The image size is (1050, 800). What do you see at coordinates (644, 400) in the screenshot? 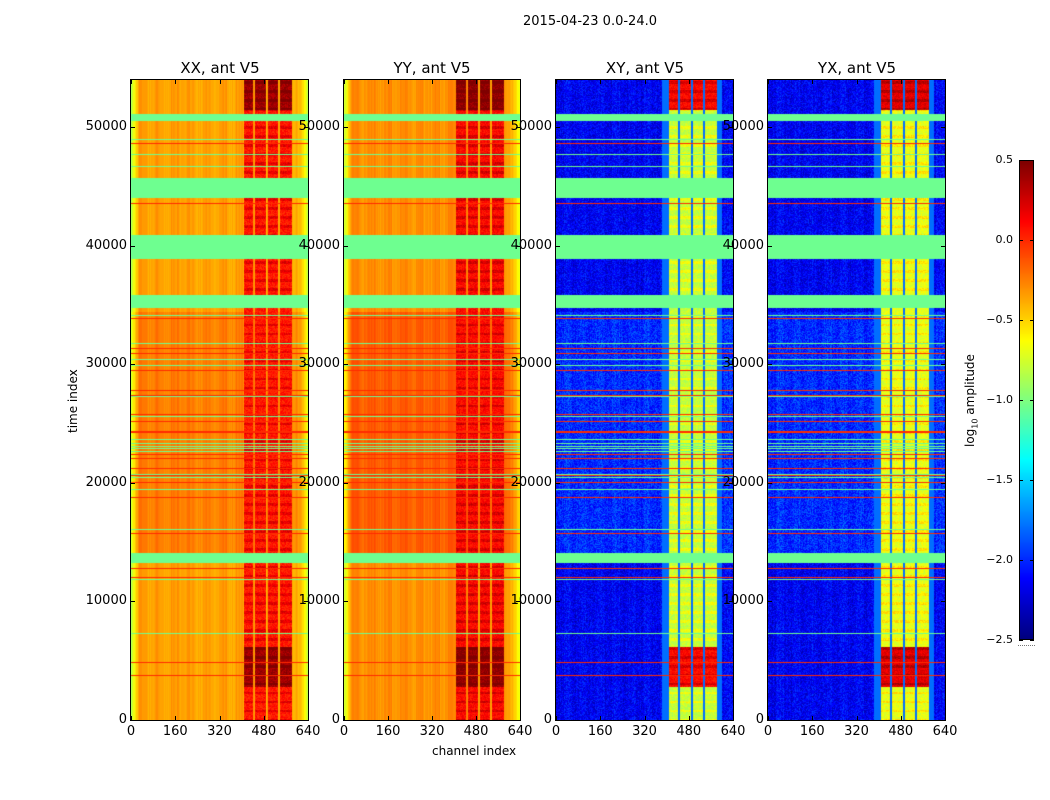
I see `heatmap-xy` at bounding box center [644, 400].